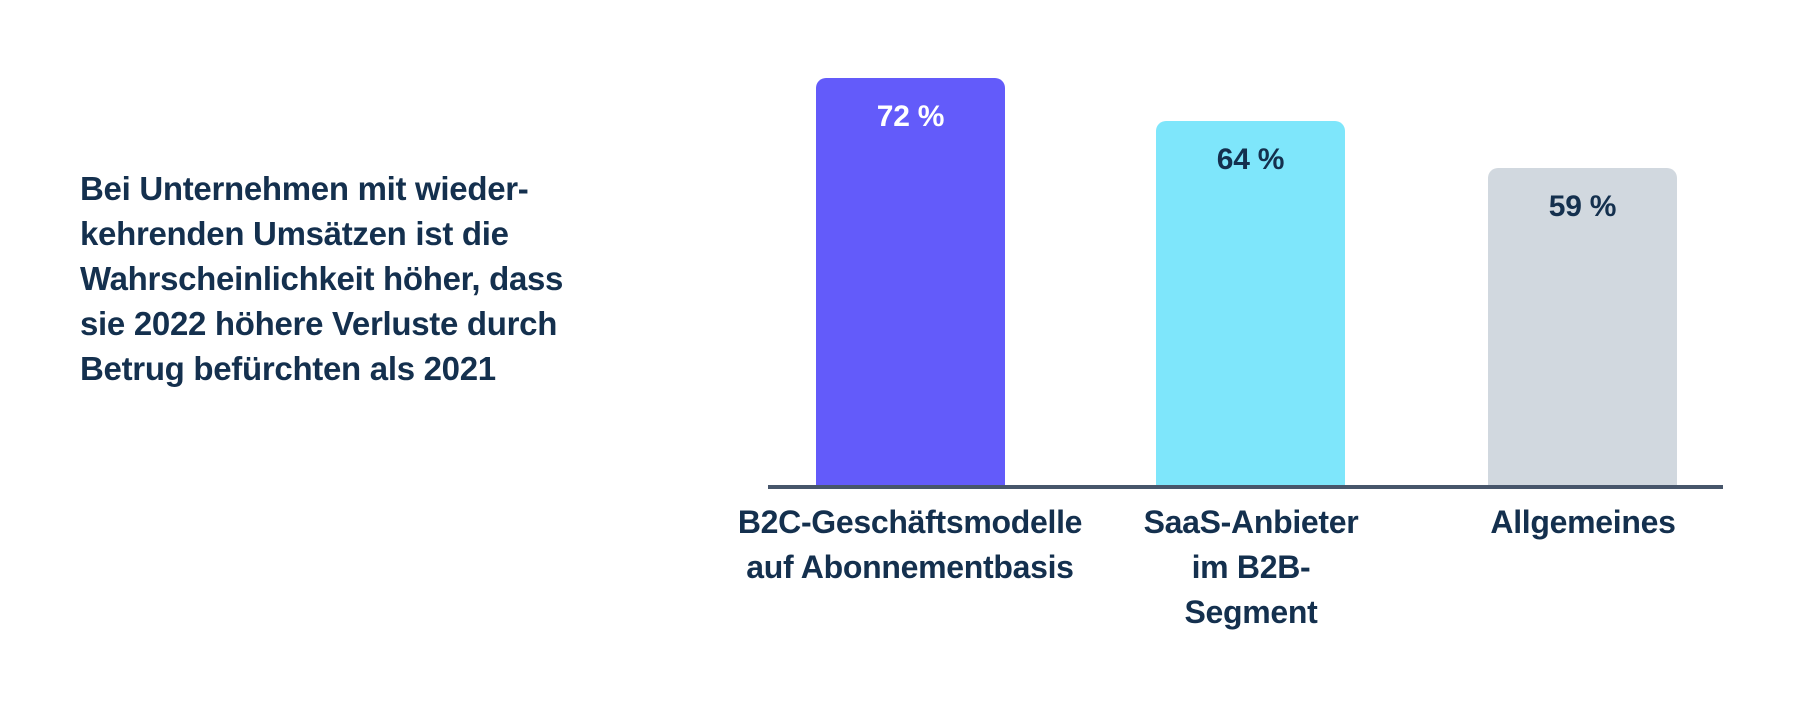 The height and width of the screenshot is (714, 1800). I want to click on category-label-general: Allgemeines, so click(1583, 522).